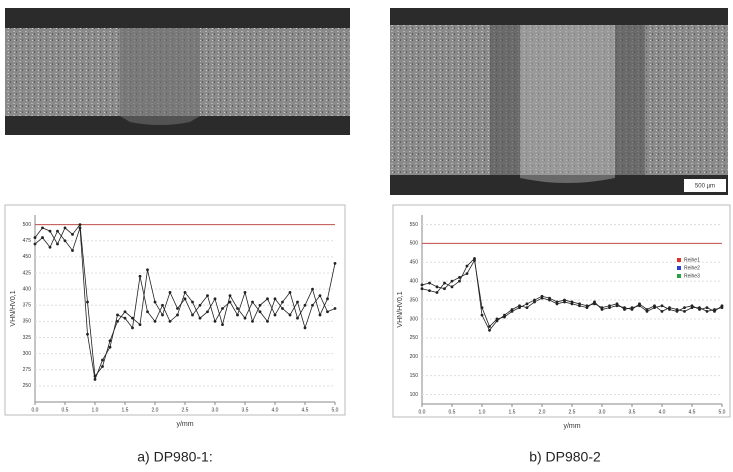 The height and width of the screenshot is (472, 733). I want to click on y-tick-label: 450, so click(414, 263).